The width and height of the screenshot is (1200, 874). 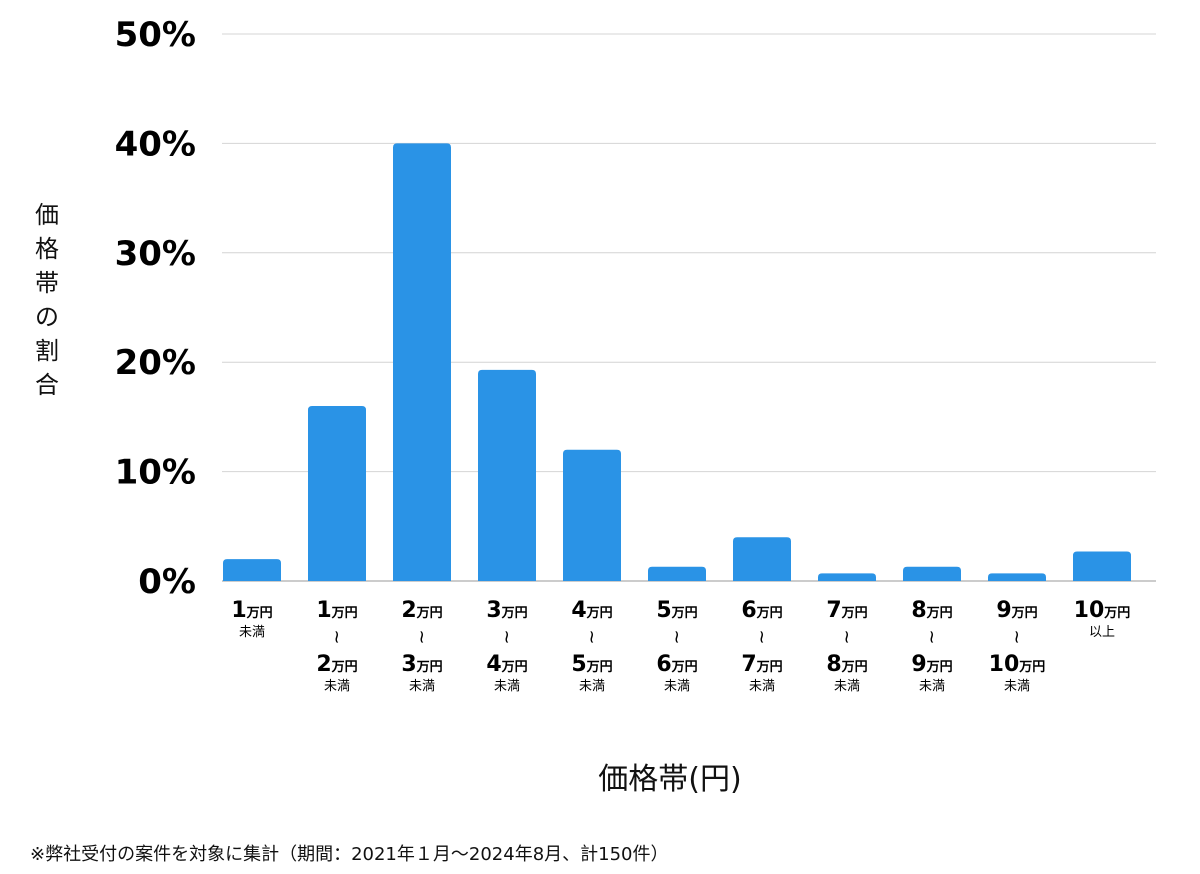 I want to click on y-axis-title-char: 格, so click(x=47, y=249).